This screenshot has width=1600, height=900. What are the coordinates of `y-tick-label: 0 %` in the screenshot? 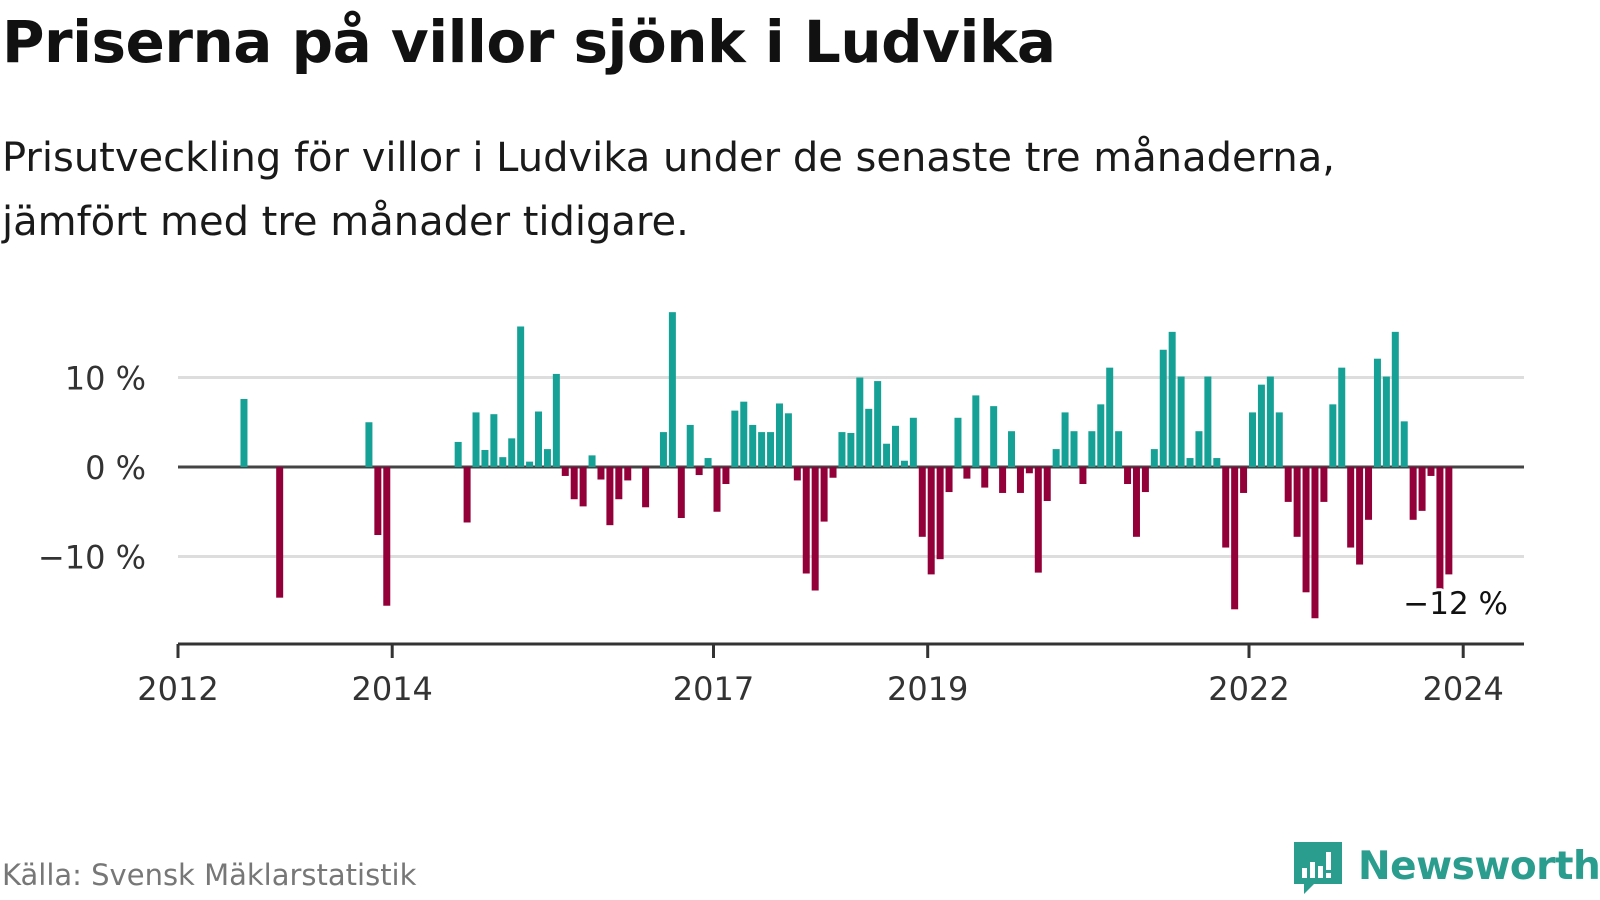 It's located at (115, 468).